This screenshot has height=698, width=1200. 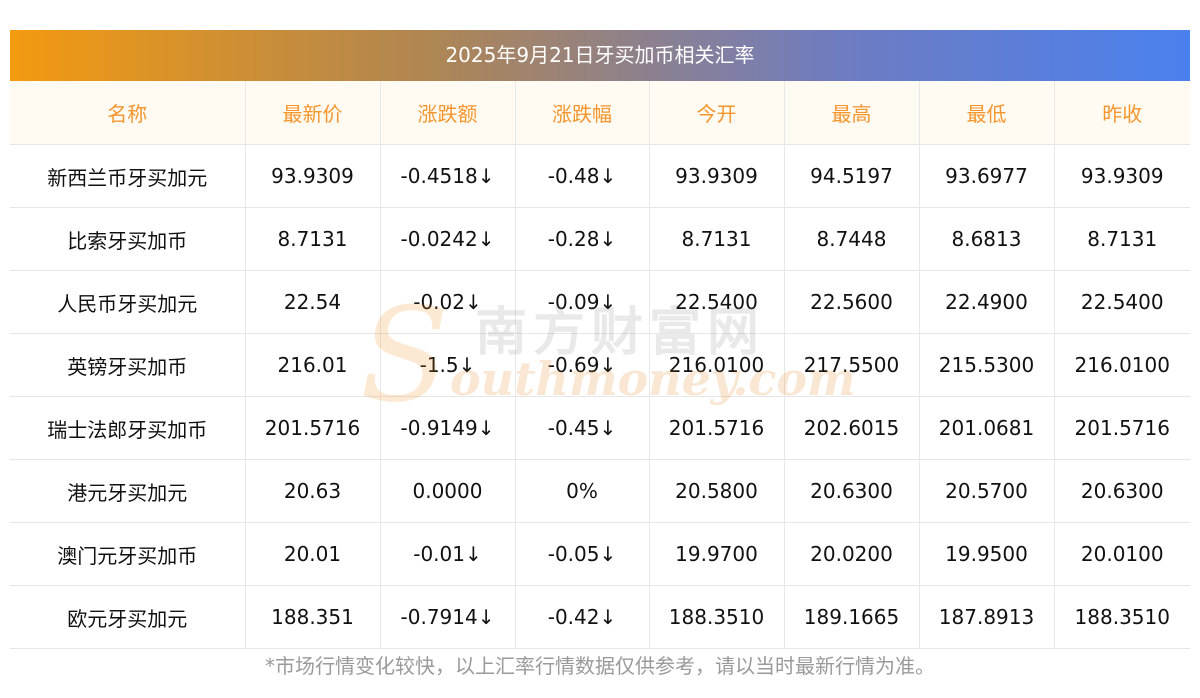 What do you see at coordinates (448, 239) in the screenshot?
I see `cell-change: -0.0242↓` at bounding box center [448, 239].